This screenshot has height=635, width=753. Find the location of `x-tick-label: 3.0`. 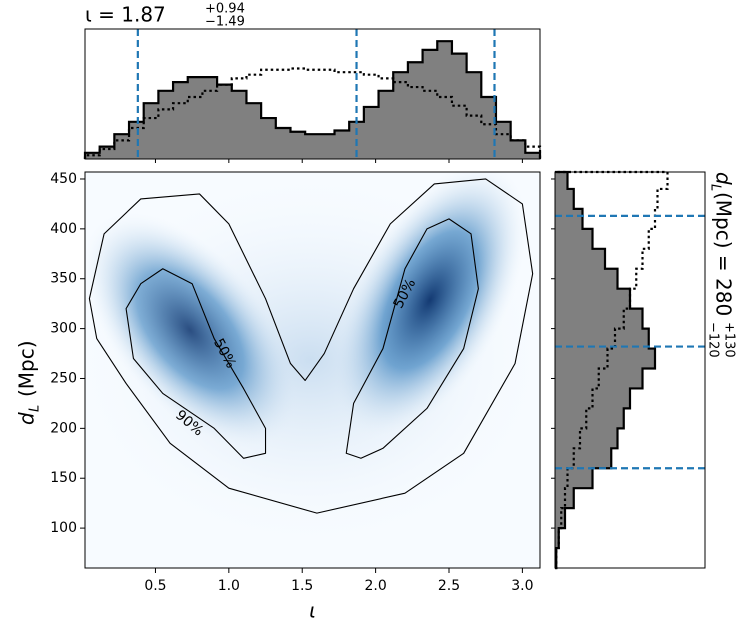

x-tick-label: 3.0 is located at coordinates (522, 586).